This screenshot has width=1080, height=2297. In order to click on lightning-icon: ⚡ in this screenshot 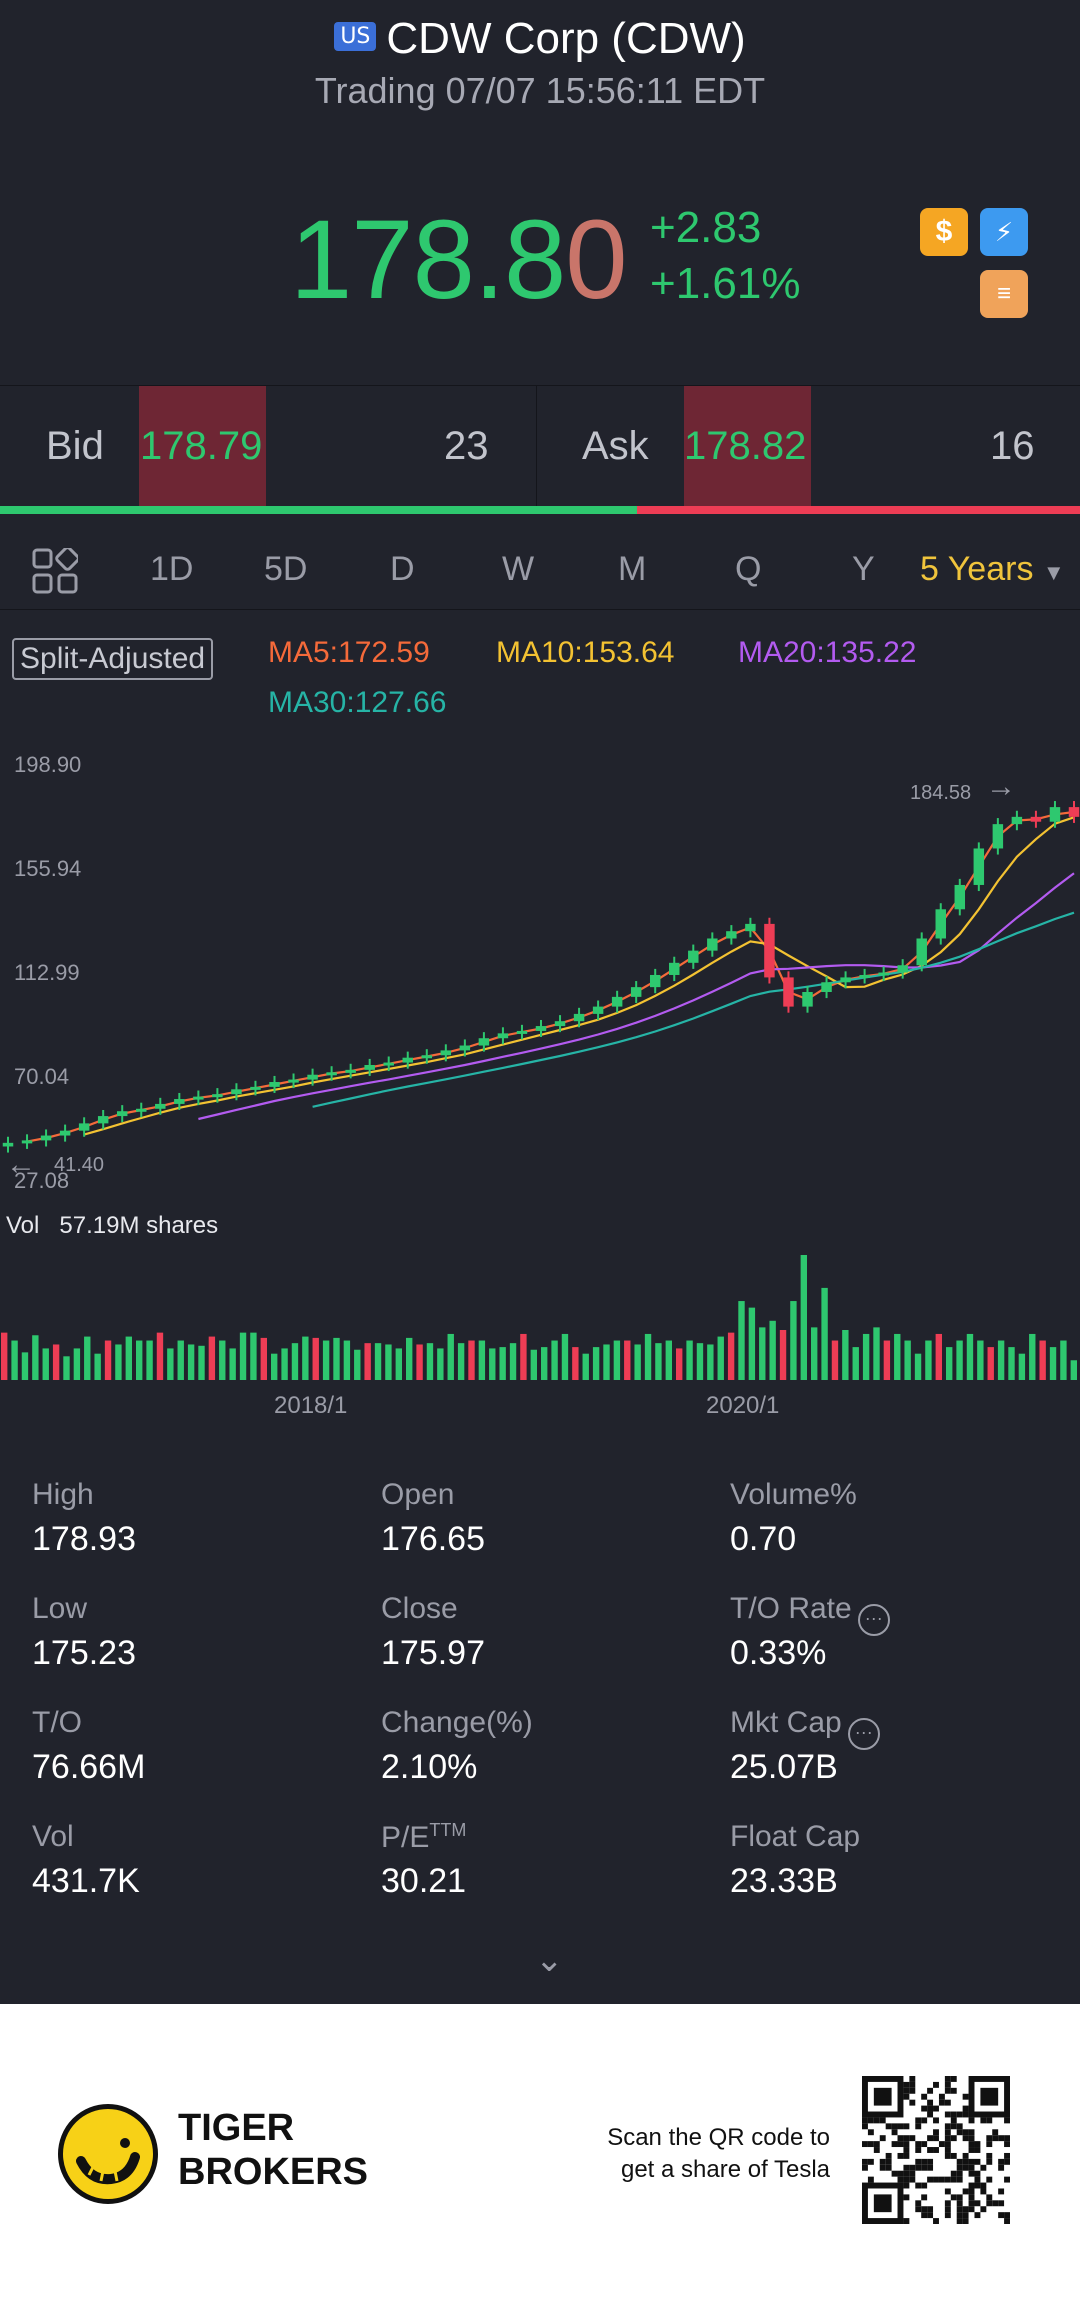, I will do `click(1004, 232)`.